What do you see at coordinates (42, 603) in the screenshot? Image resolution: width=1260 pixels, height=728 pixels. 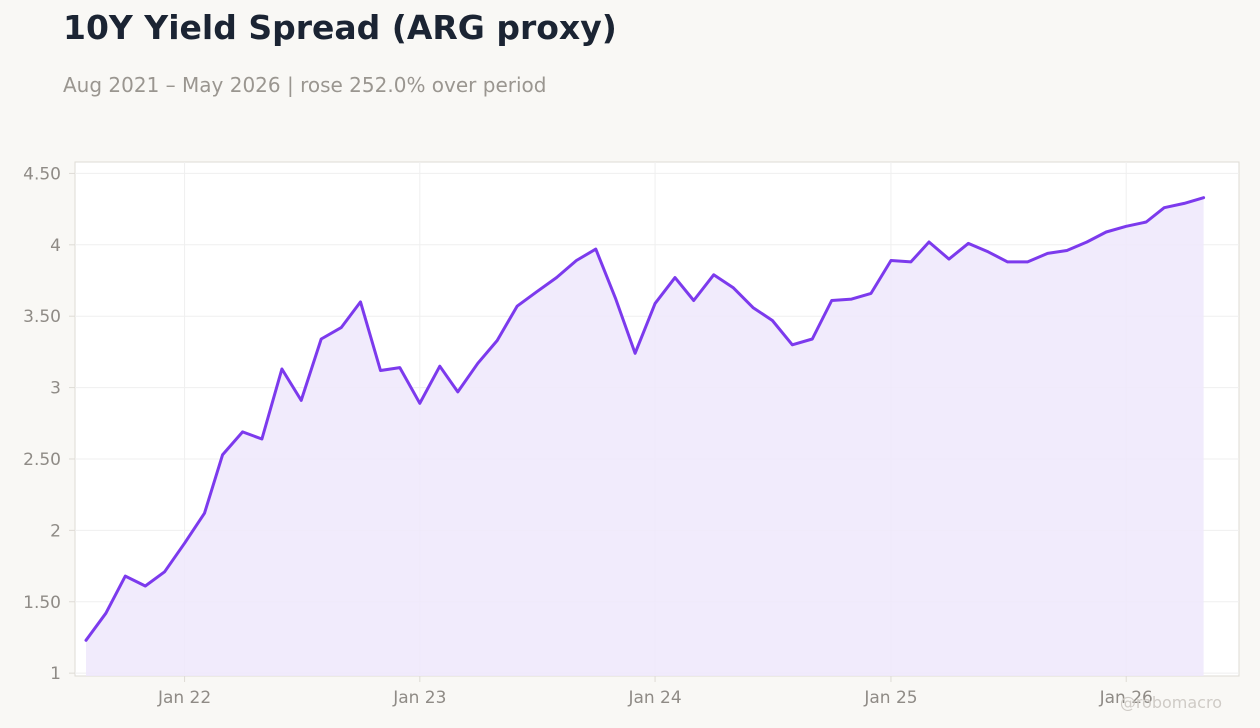 I see `y-tick-label: 1.50` at bounding box center [42, 603].